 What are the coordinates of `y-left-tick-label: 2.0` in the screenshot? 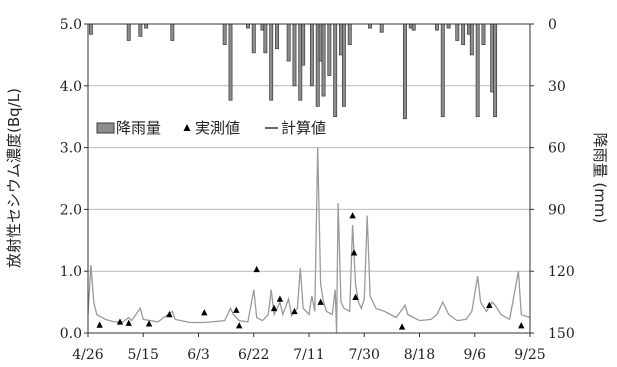 It's located at (71, 210).